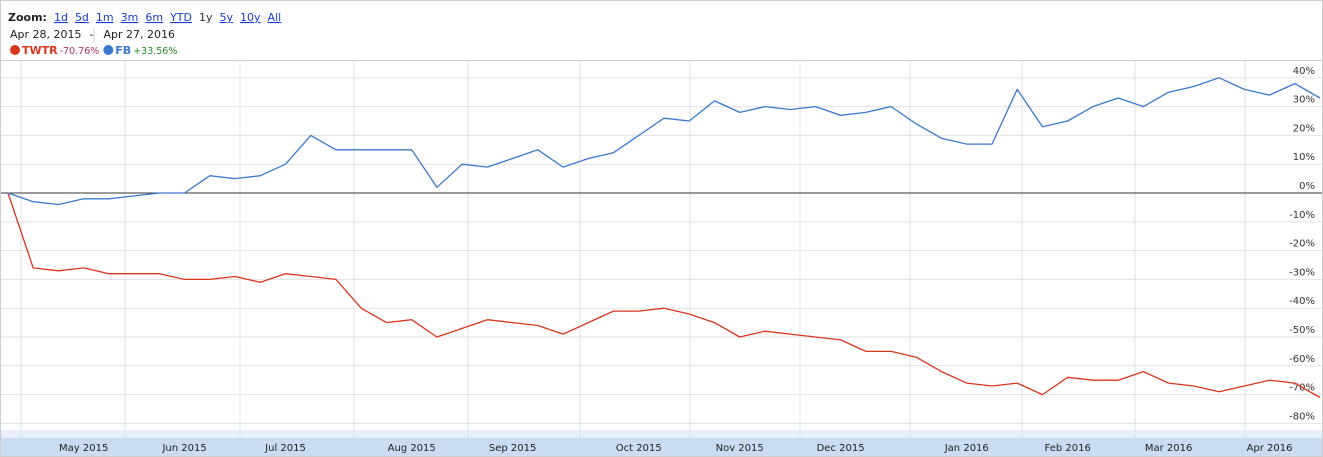 The height and width of the screenshot is (457, 1323). I want to click on zoom-option: 5y, so click(227, 17).